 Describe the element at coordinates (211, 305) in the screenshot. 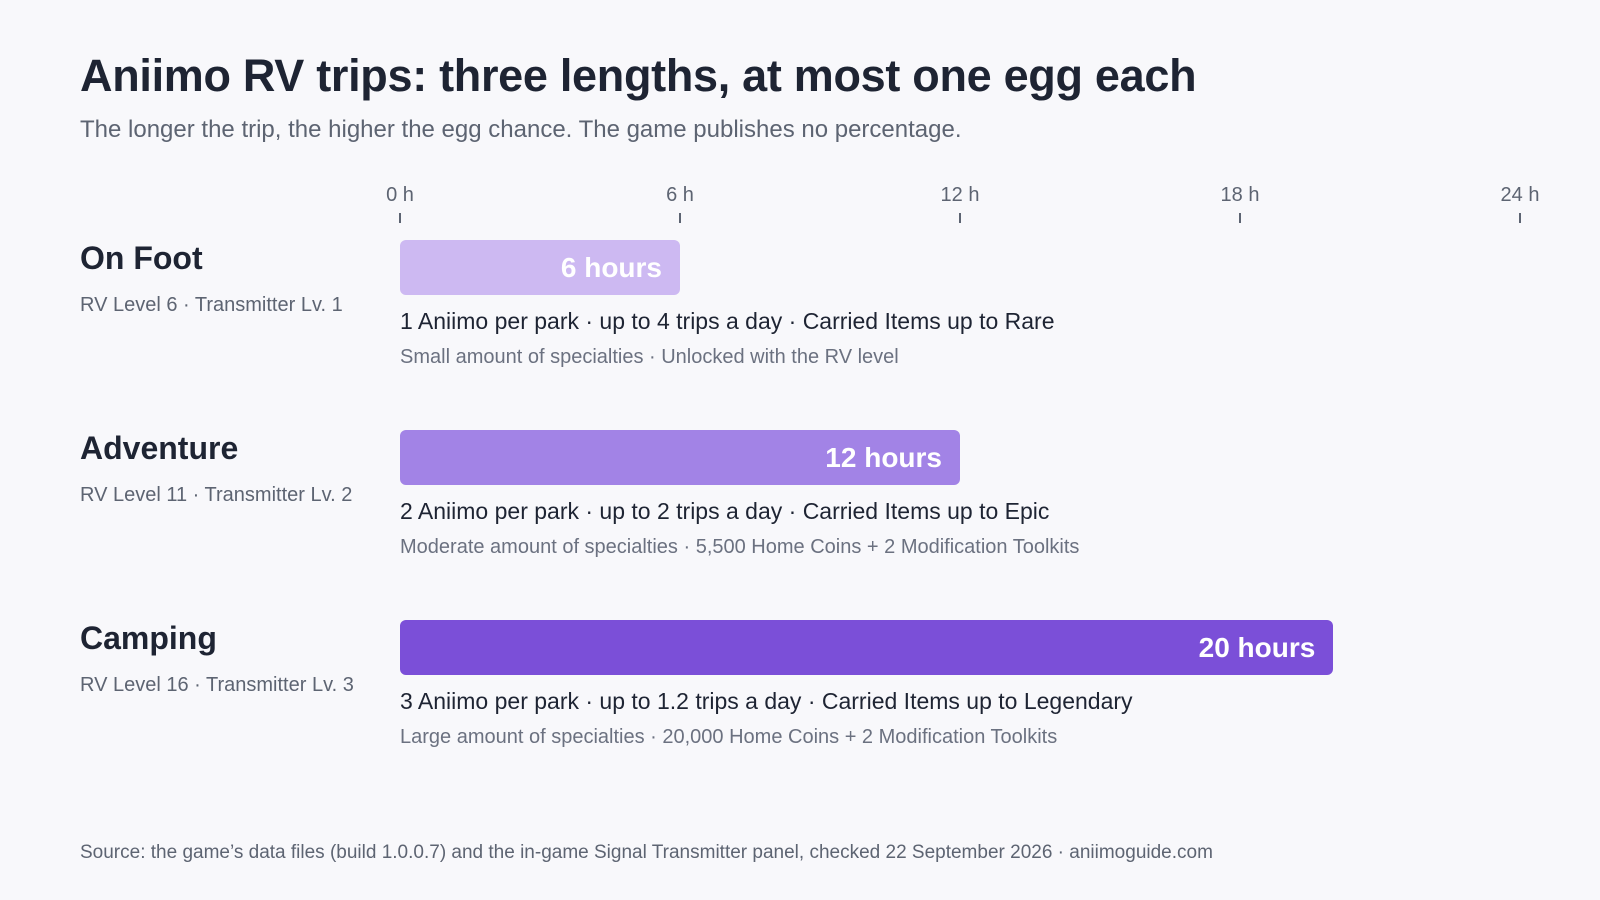

I see `trip-requirement: RV Level 6 · Transmitter Lv. 1` at that location.